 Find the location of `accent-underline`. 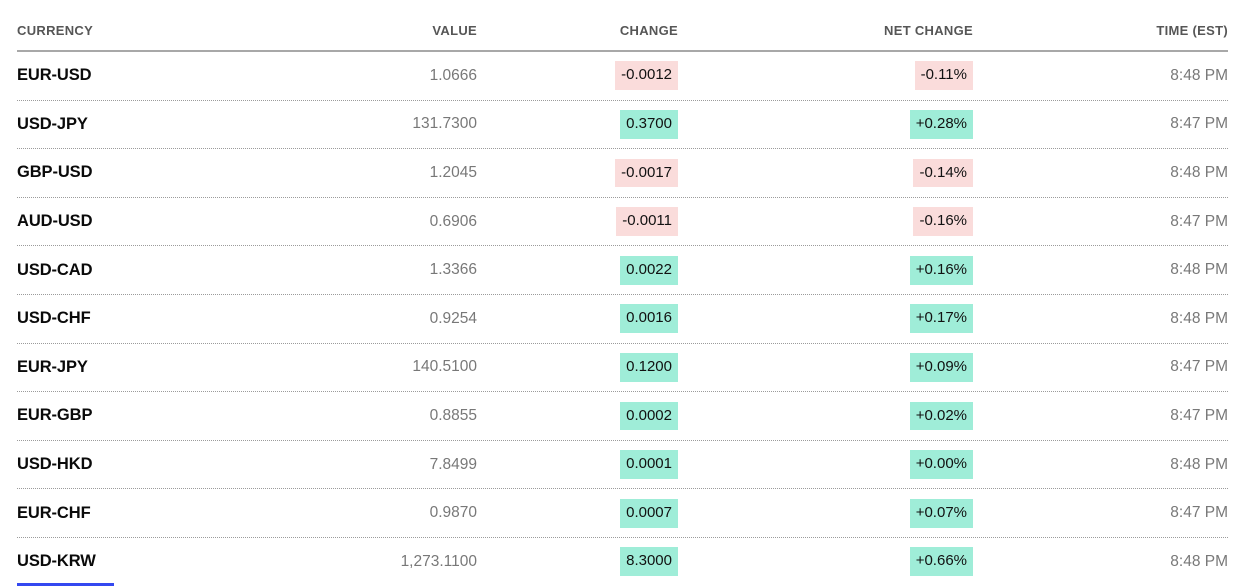

accent-underline is located at coordinates (65, 584).